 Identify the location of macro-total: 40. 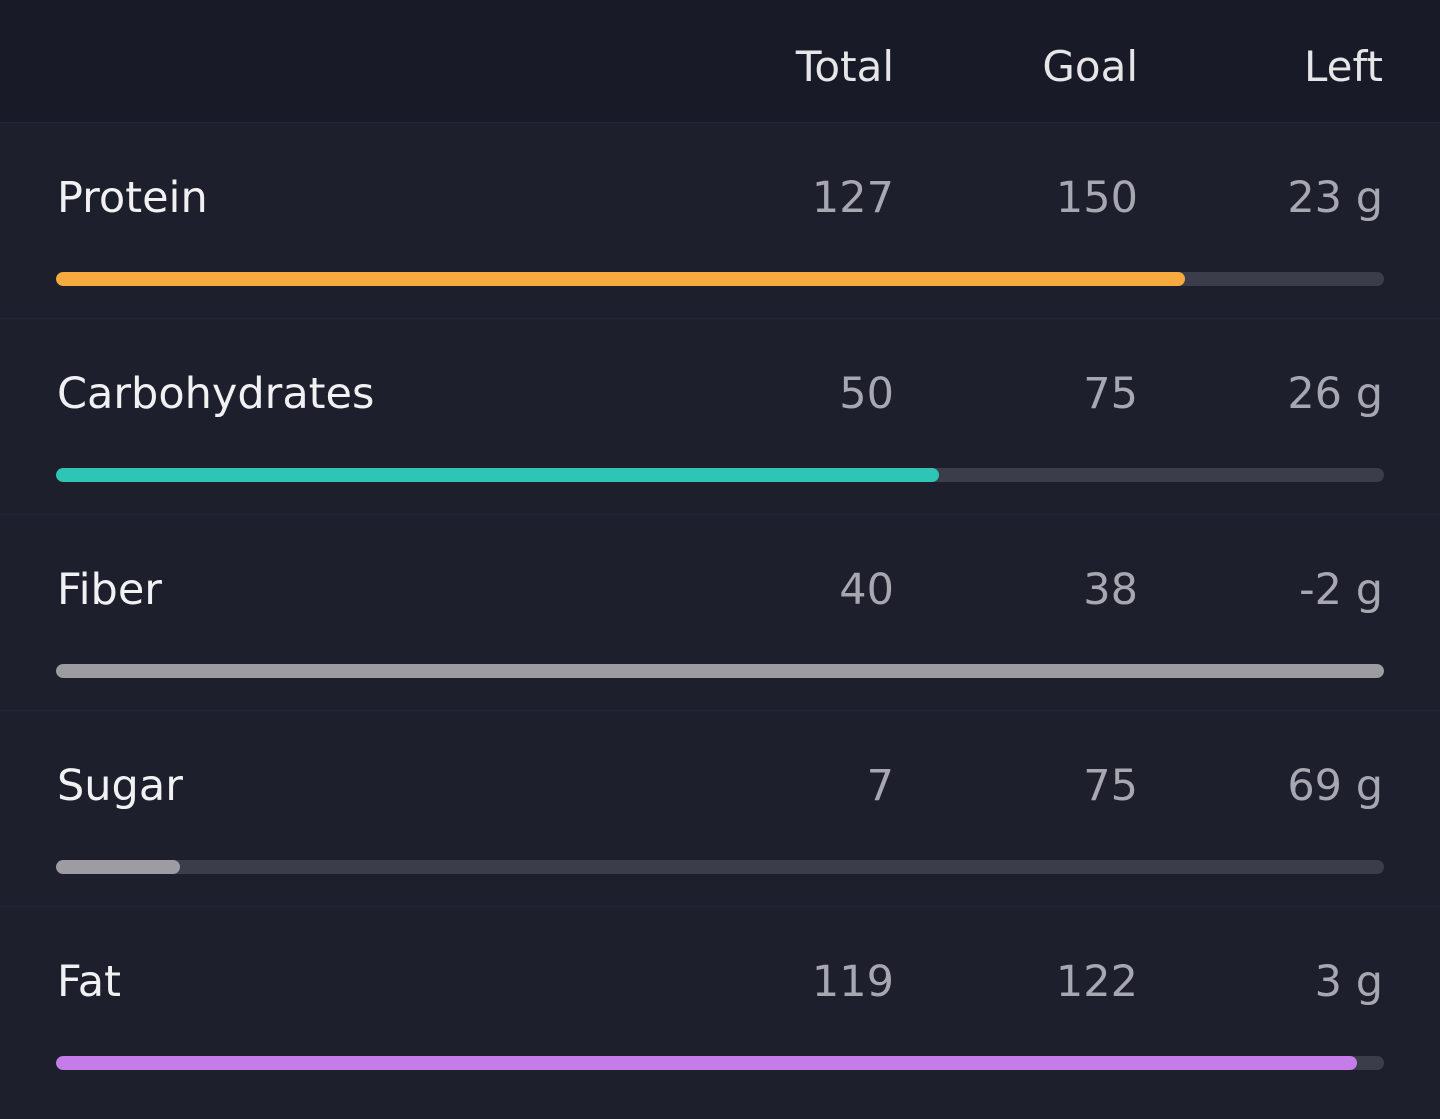
(866, 590).